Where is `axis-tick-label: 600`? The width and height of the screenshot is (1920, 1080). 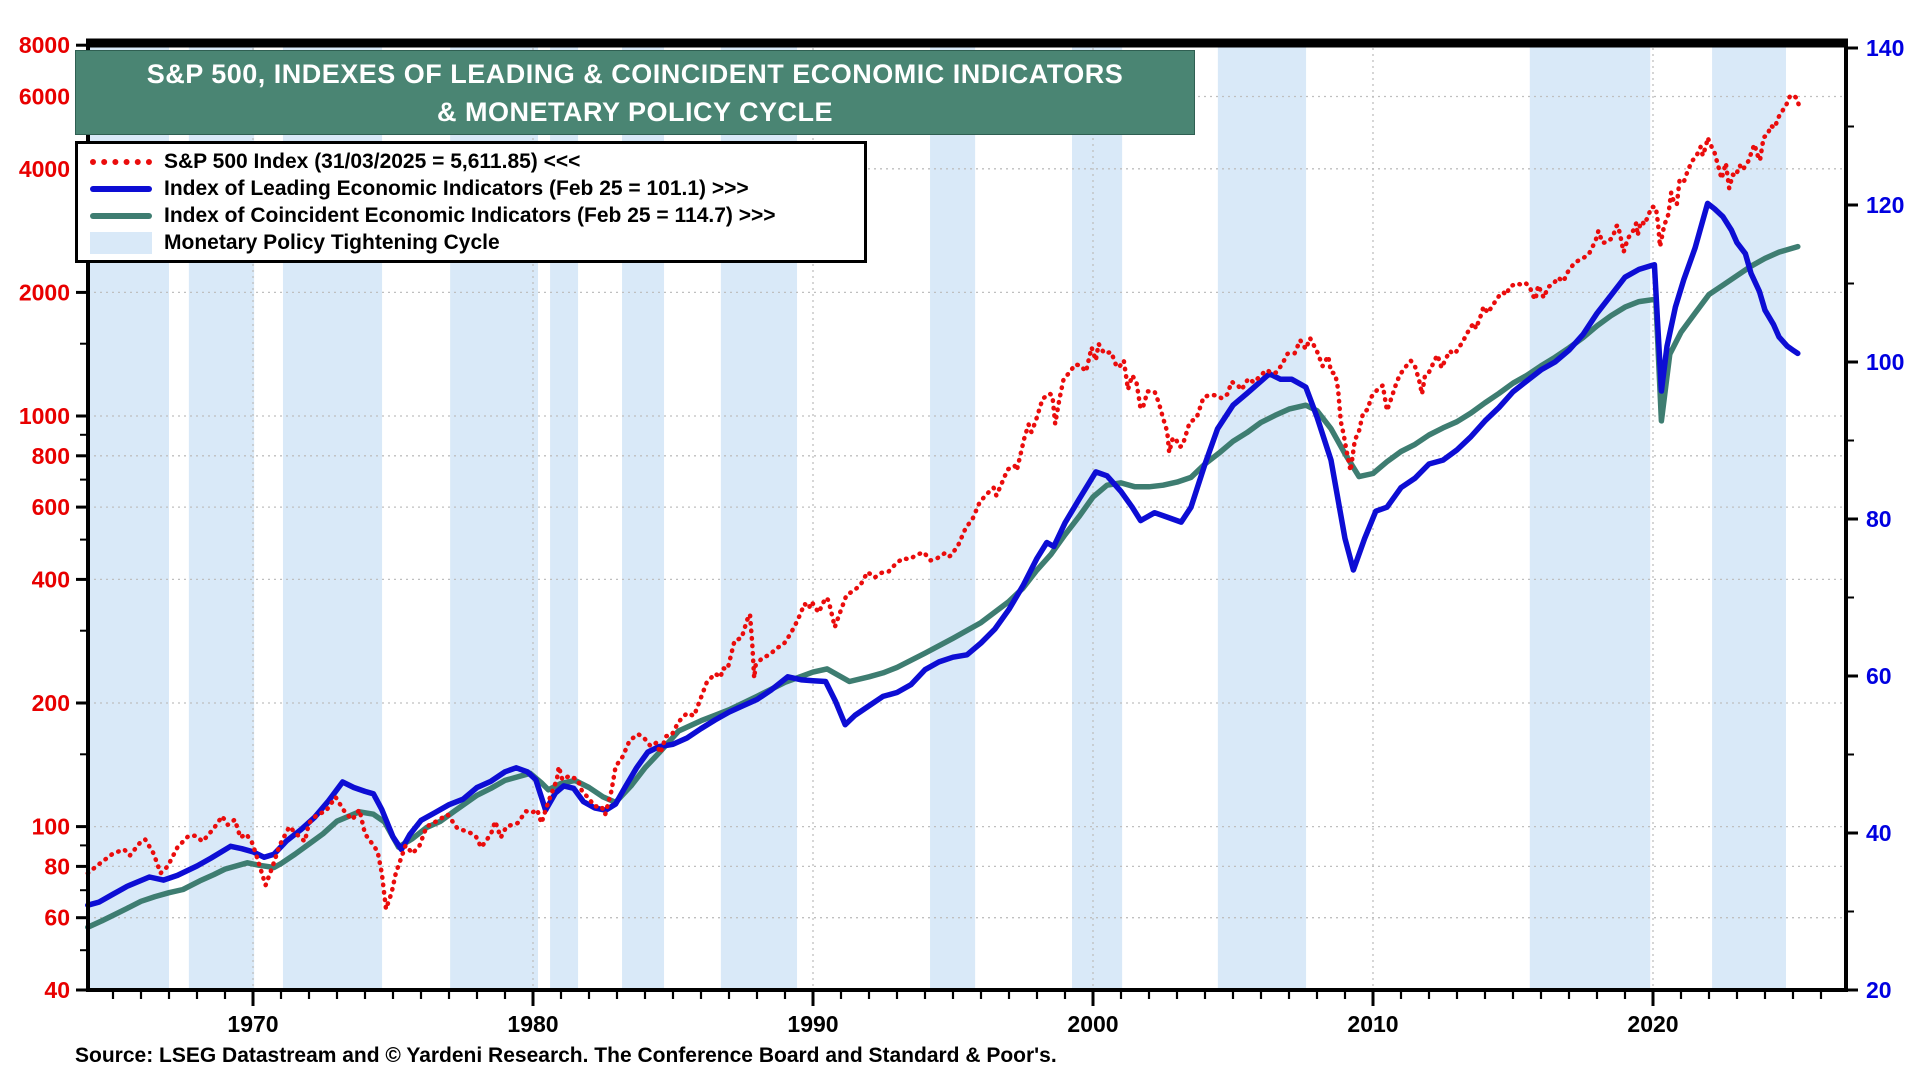 axis-tick-label: 600 is located at coordinates (51, 507).